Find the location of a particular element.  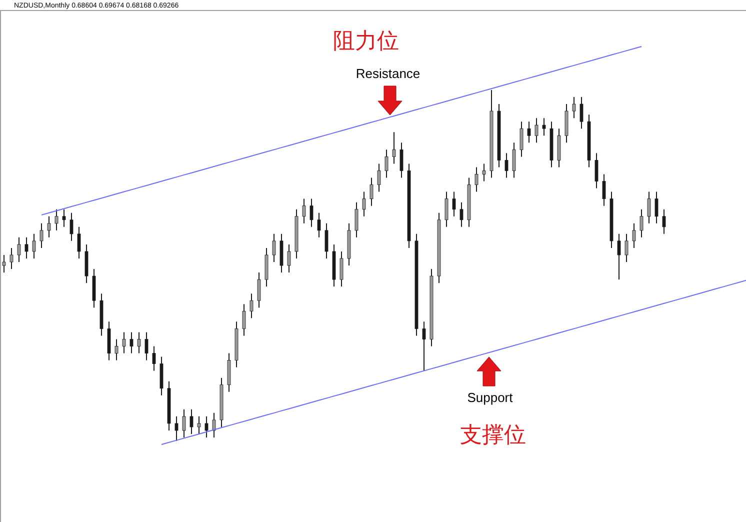

text: Resistance is located at coordinates (388, 73).